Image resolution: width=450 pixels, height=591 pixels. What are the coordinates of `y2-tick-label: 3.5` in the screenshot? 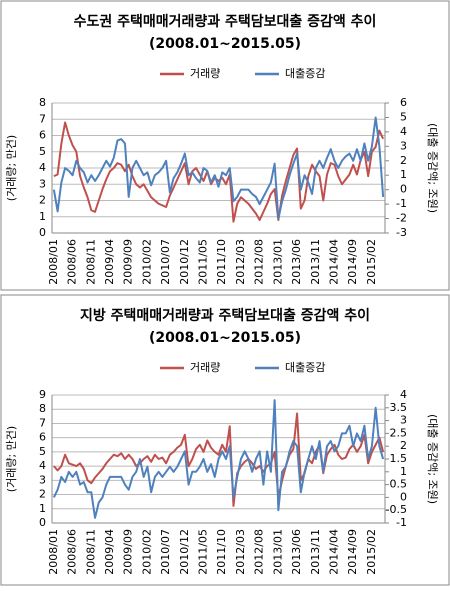 It's located at (399, 407).